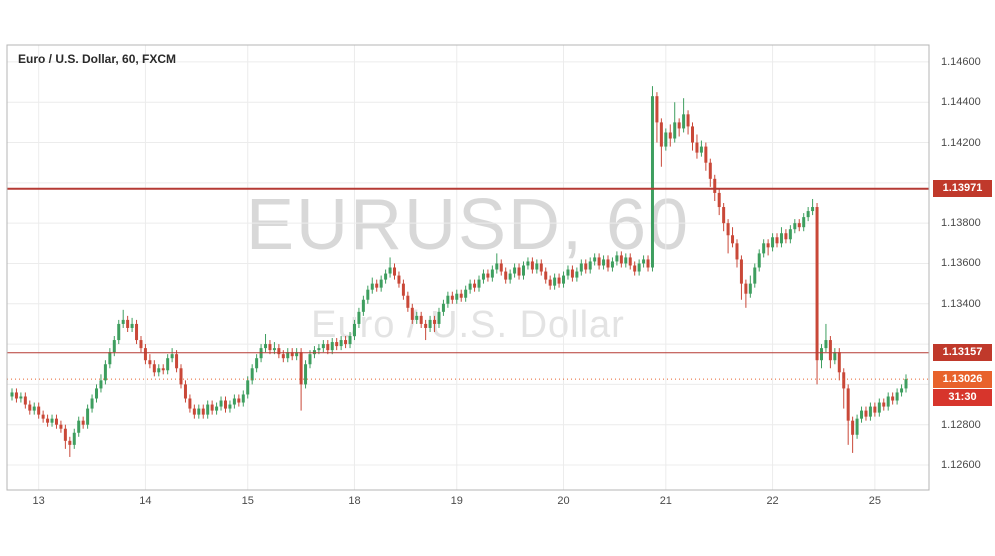 The width and height of the screenshot is (995, 556). I want to click on price-tick: 1.14200, so click(961, 142).